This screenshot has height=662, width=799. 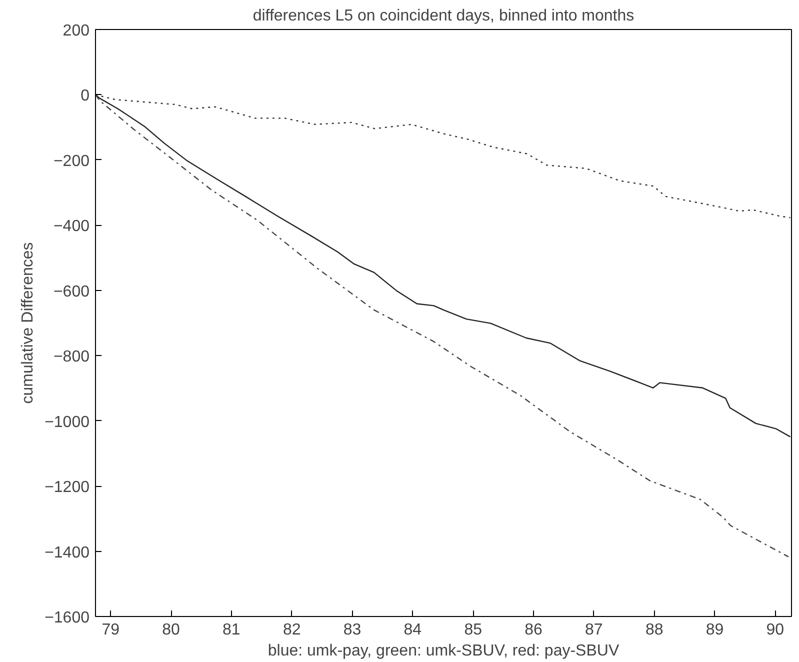 I want to click on x-tick-label: 88, so click(x=654, y=630).